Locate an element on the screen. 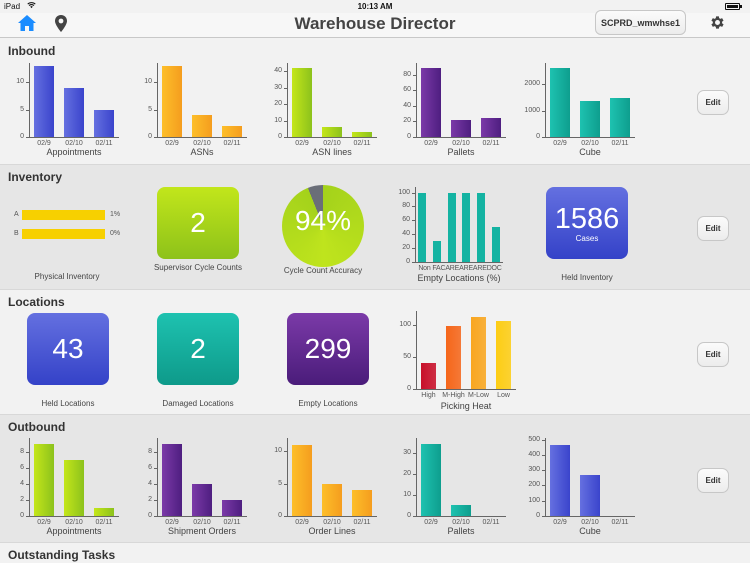  y-tick-label: 20 is located at coordinates (278, 104).